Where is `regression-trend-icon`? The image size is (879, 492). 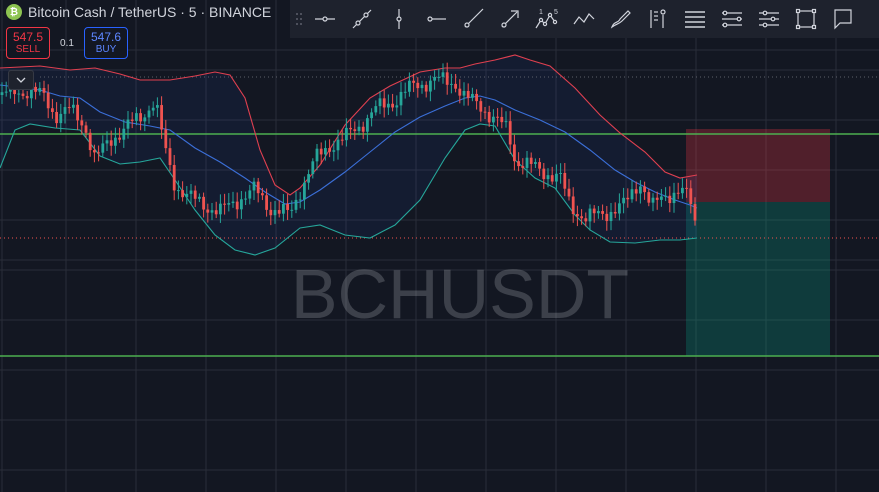 regression-trend-icon is located at coordinates (768, 19).